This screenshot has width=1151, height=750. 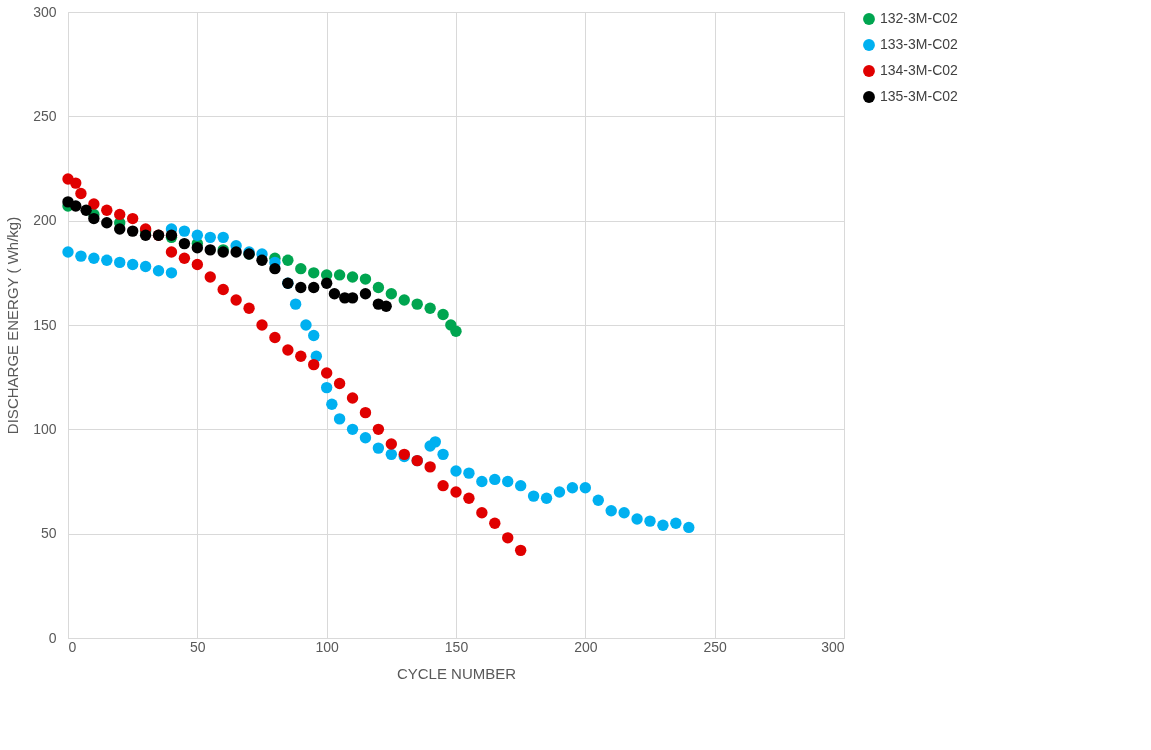 I want to click on y-tick-label: 250, so click(x=45, y=115).